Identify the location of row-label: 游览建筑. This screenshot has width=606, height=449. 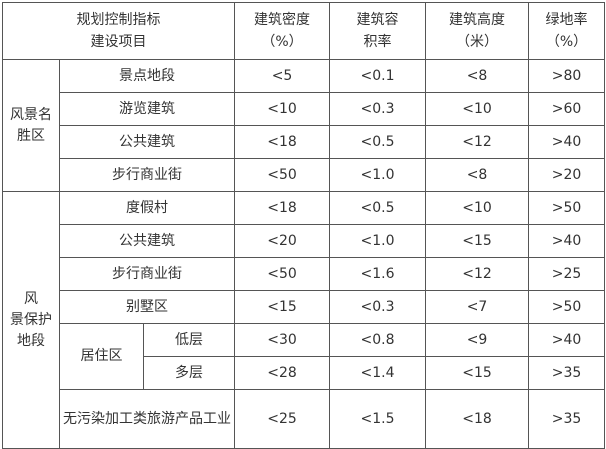
(147, 109).